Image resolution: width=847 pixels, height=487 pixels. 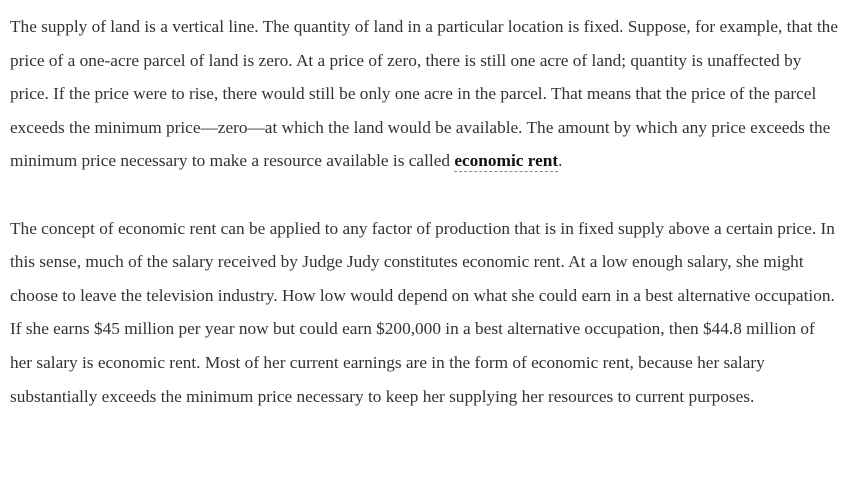 What do you see at coordinates (560, 161) in the screenshot?
I see `paragraph-end-punctuation: .` at bounding box center [560, 161].